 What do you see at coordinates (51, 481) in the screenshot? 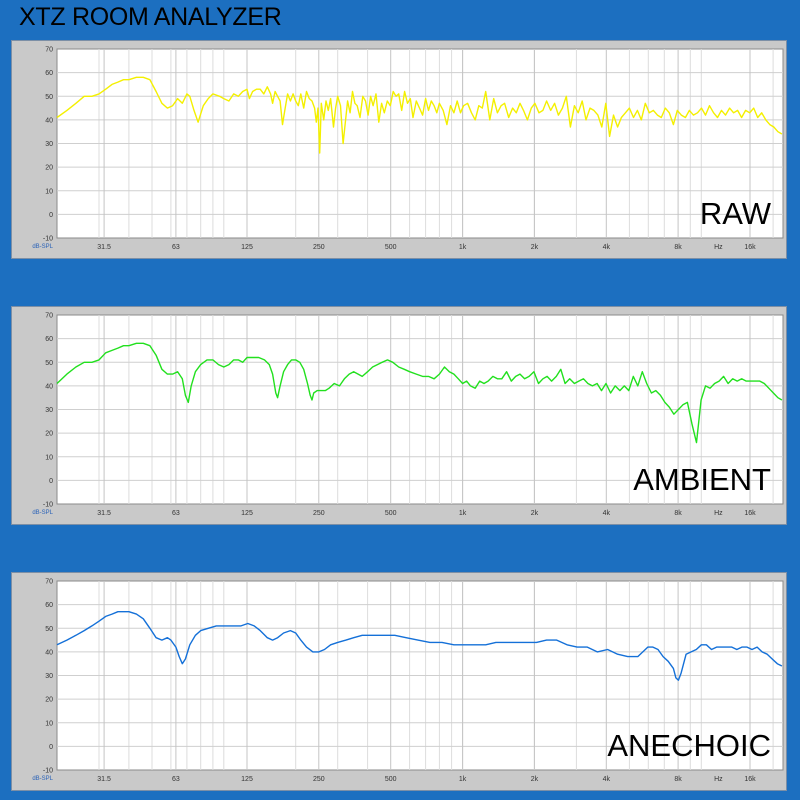
I see `ambient-ytick-label: 0` at bounding box center [51, 481].